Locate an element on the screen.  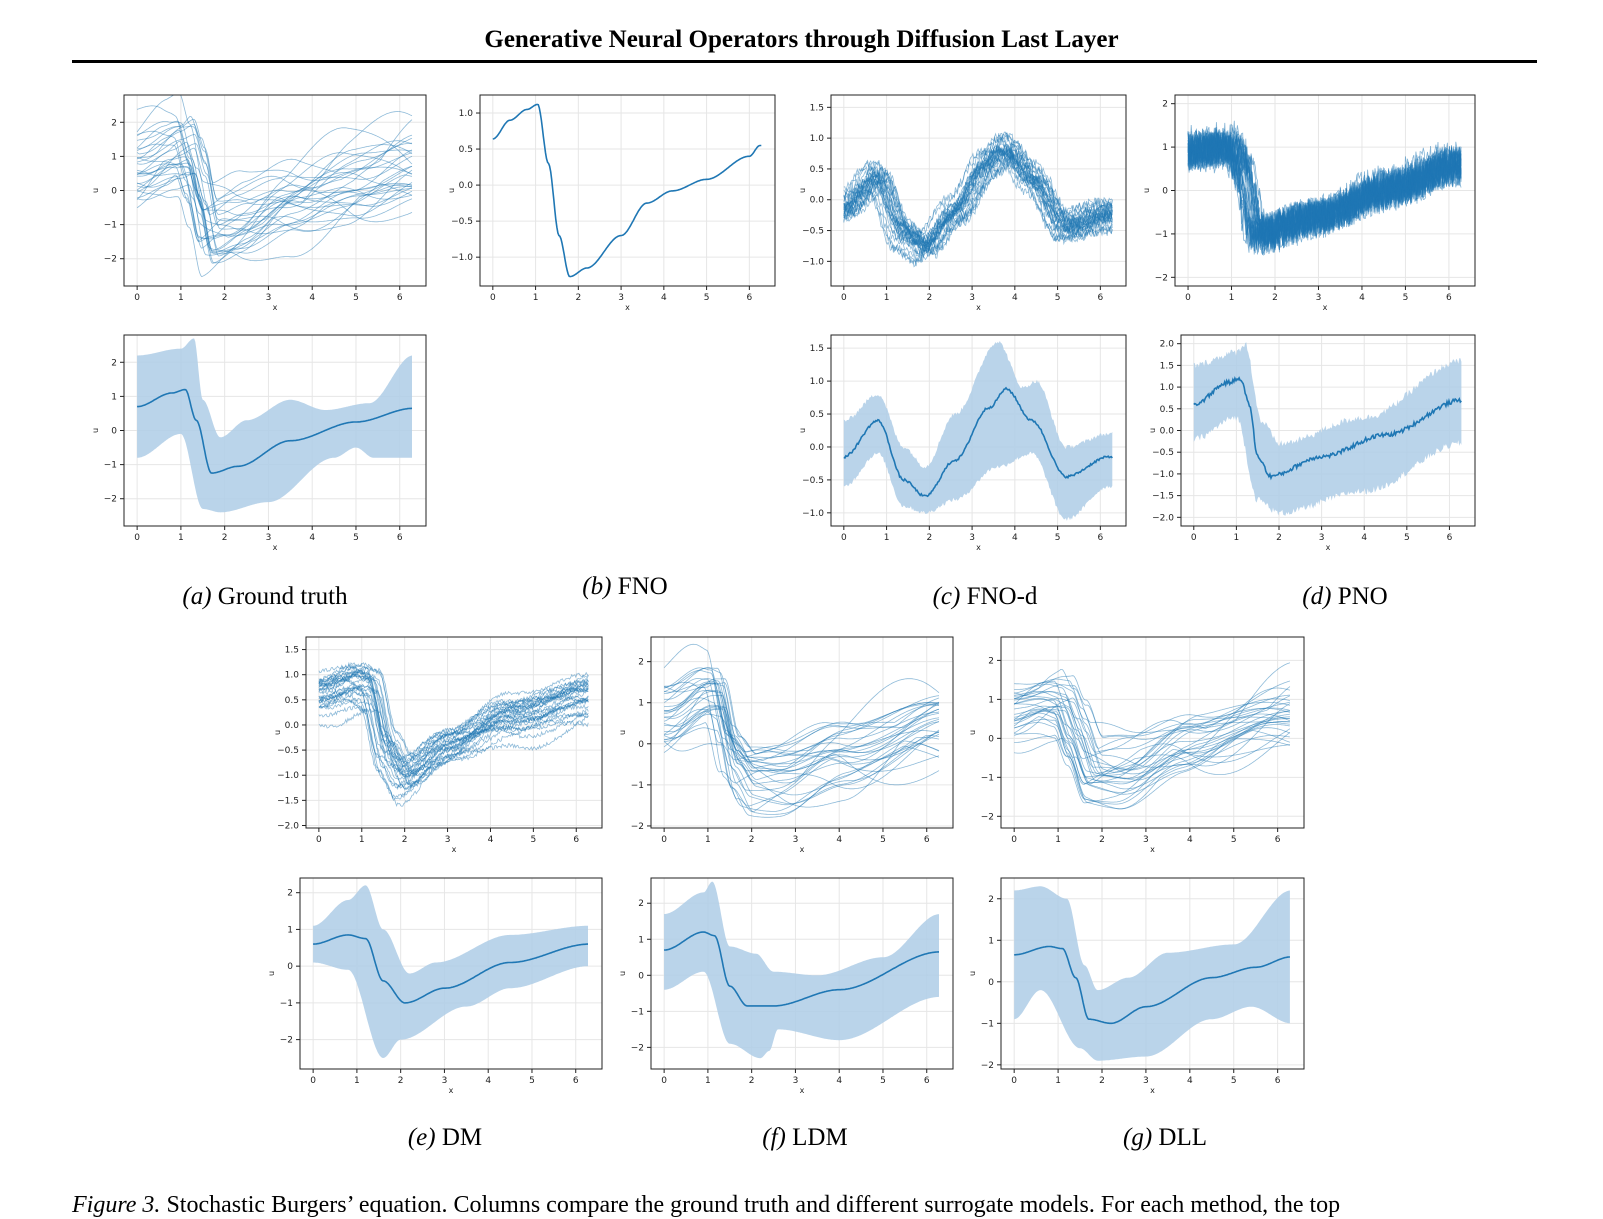
mean-line is located at coordinates (275, 431).